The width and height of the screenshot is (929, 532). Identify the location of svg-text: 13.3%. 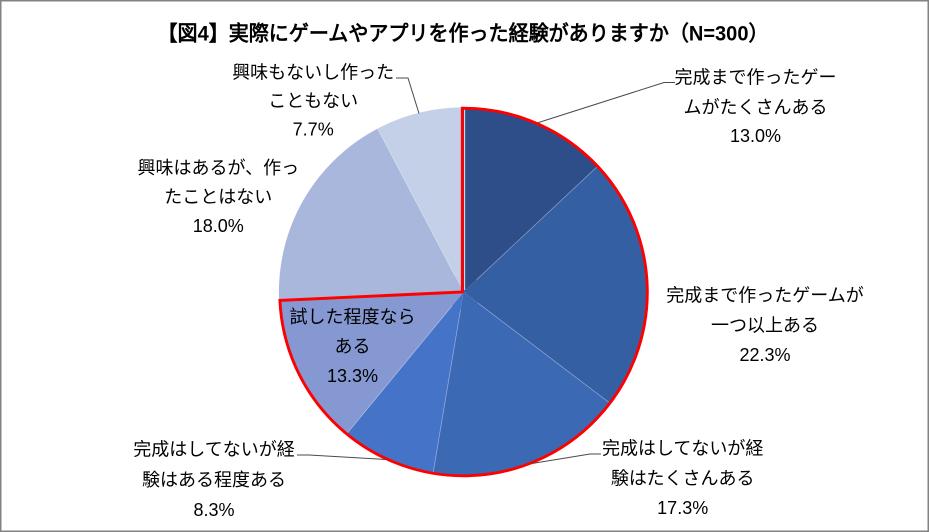
(352, 376).